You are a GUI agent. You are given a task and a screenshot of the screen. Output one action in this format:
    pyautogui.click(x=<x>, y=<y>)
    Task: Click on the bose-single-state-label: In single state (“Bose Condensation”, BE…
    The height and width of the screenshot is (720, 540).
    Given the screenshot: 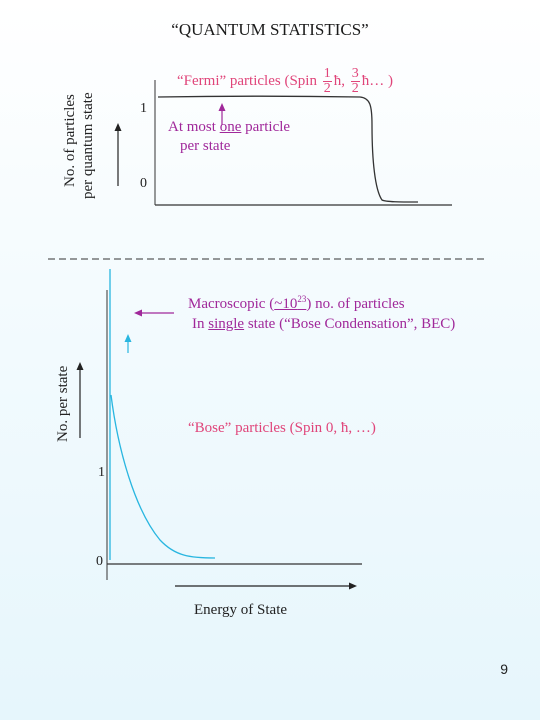 What is the action you would take?
    pyautogui.click(x=323, y=324)
    